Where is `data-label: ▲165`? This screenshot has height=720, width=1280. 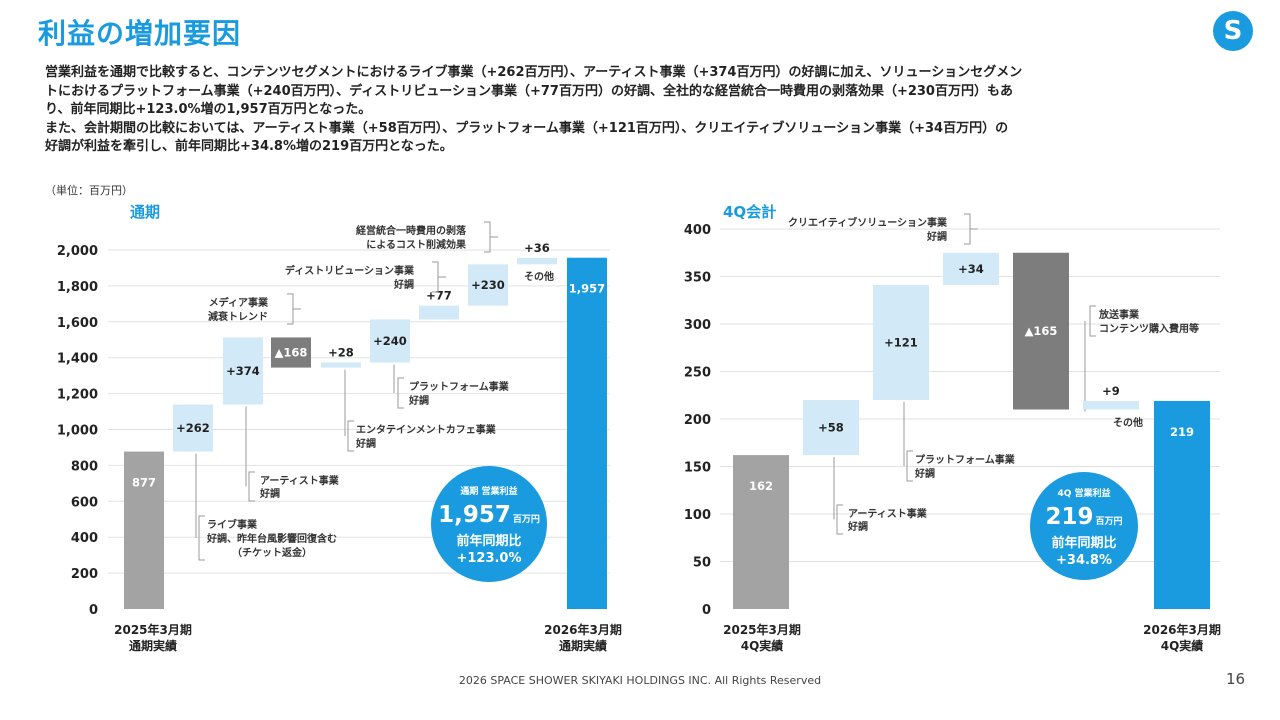
data-label: ▲165 is located at coordinates (1041, 331).